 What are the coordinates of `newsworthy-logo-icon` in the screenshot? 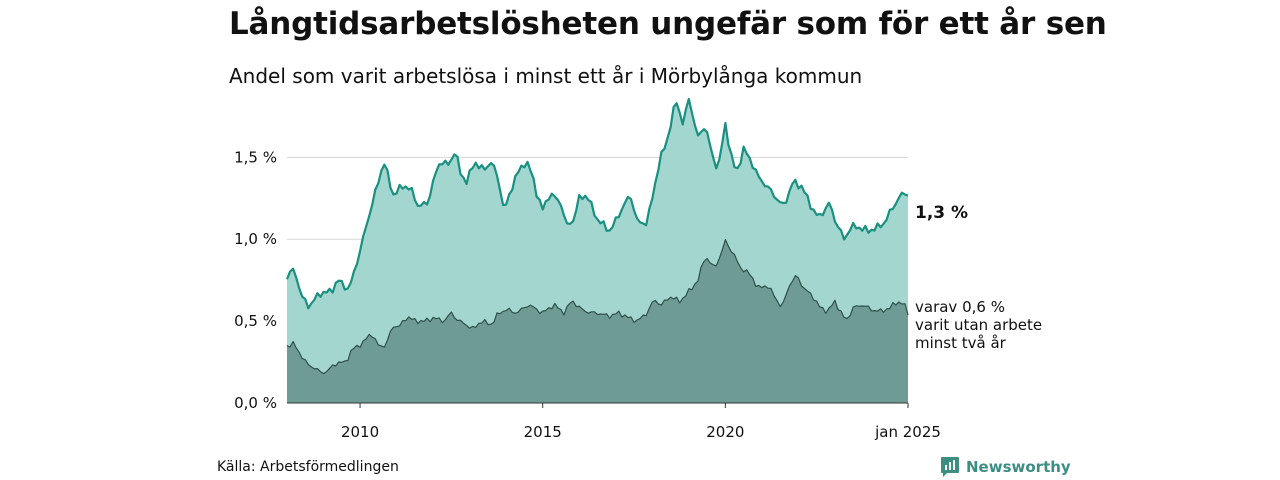 It's located at (950, 467).